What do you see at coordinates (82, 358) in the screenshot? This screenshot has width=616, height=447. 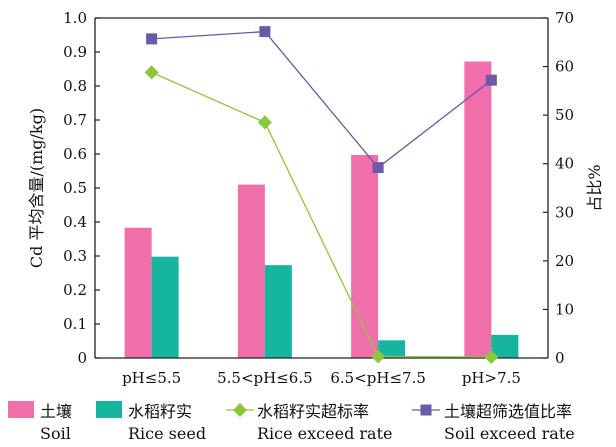 I see `left-tick-label-0: 0` at bounding box center [82, 358].